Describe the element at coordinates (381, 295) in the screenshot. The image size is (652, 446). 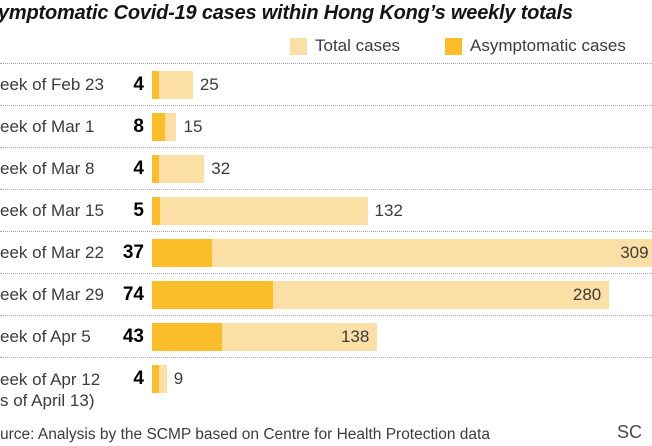
I see `total-cases-bar: 280` at that location.